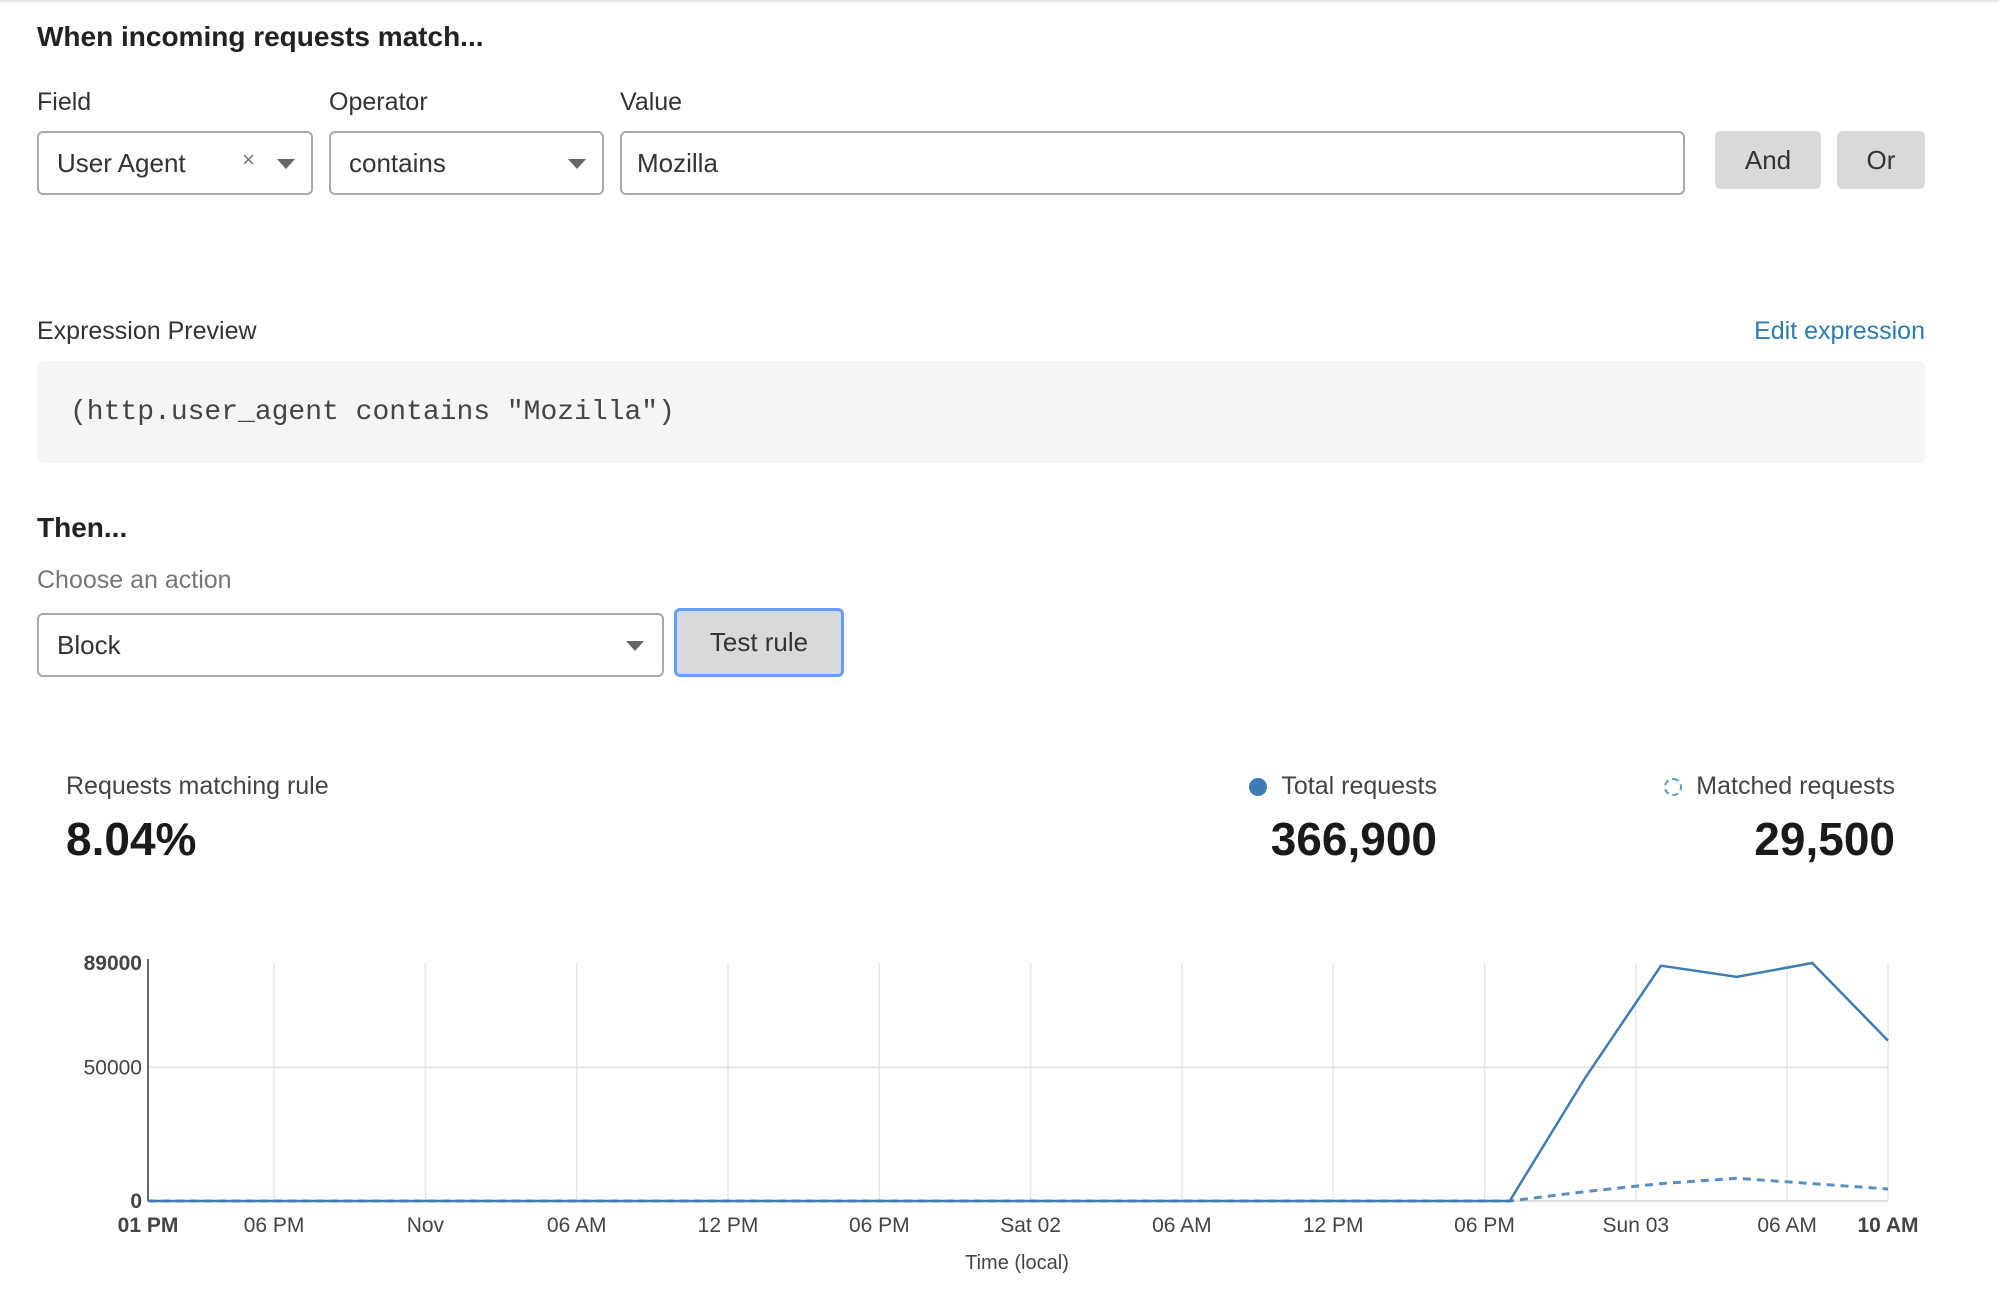  I want to click on operator-select-value: contains, so click(397, 162).